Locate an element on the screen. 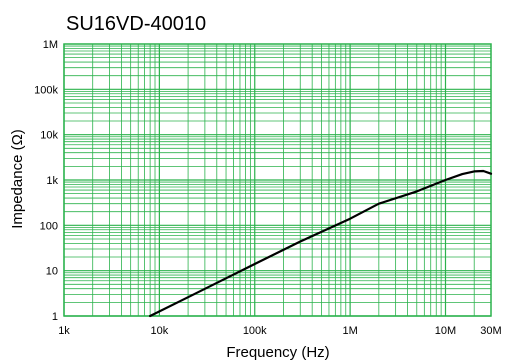 The image size is (508, 361). x-tick-labels: 1k 10k 100k 1M 10M 30M is located at coordinates (280, 331).